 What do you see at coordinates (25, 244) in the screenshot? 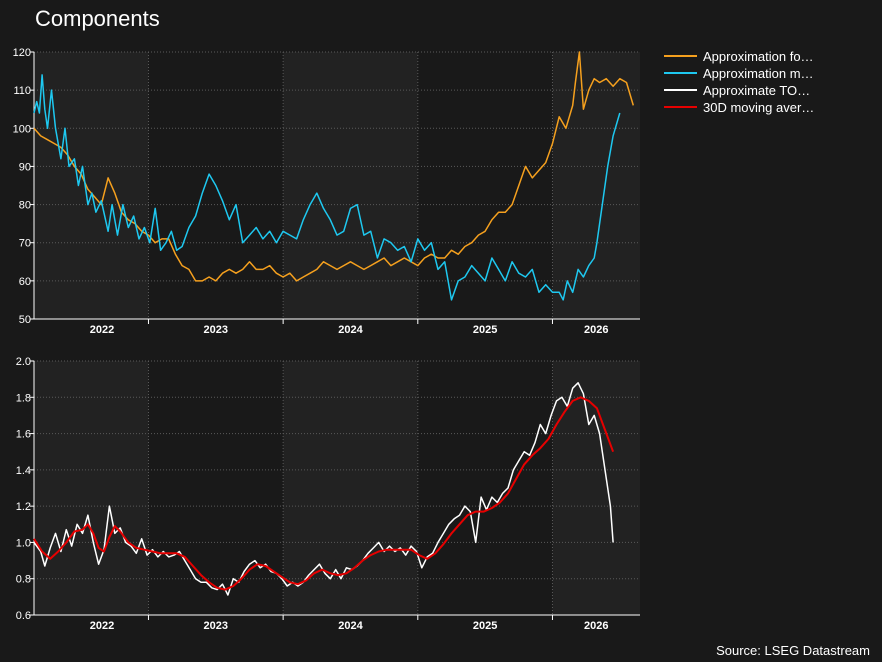
I see `y-tick-label: 70` at bounding box center [25, 244].